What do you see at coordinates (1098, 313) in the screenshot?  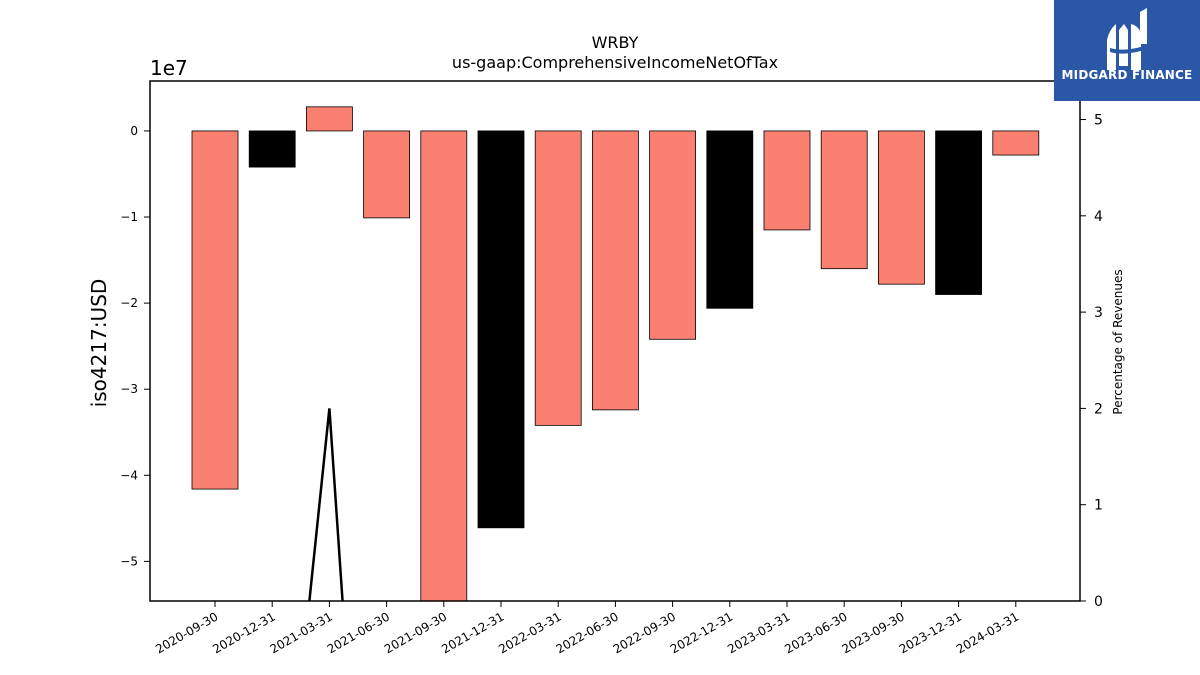 I see `y2-tick-label: 3` at bounding box center [1098, 313].